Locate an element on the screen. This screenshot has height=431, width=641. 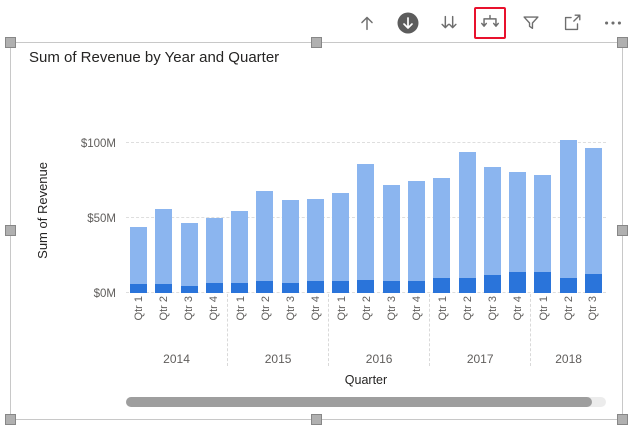
go-to-next-level-icon is located at coordinates (449, 23).